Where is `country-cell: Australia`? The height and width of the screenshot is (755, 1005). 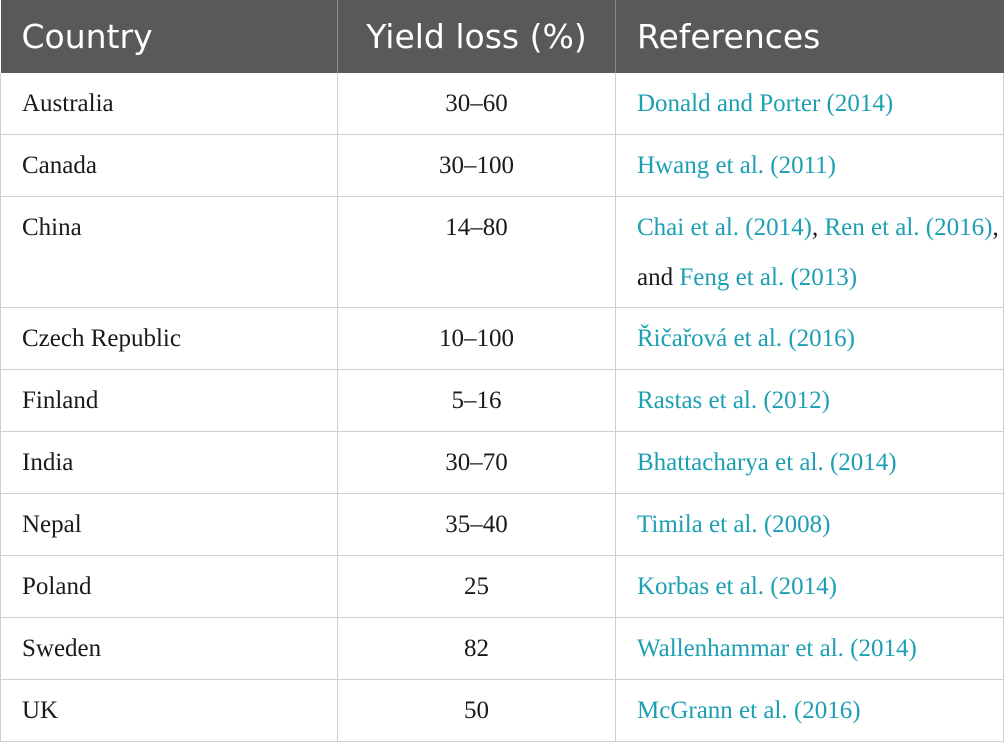
country-cell: Australia is located at coordinates (169, 104).